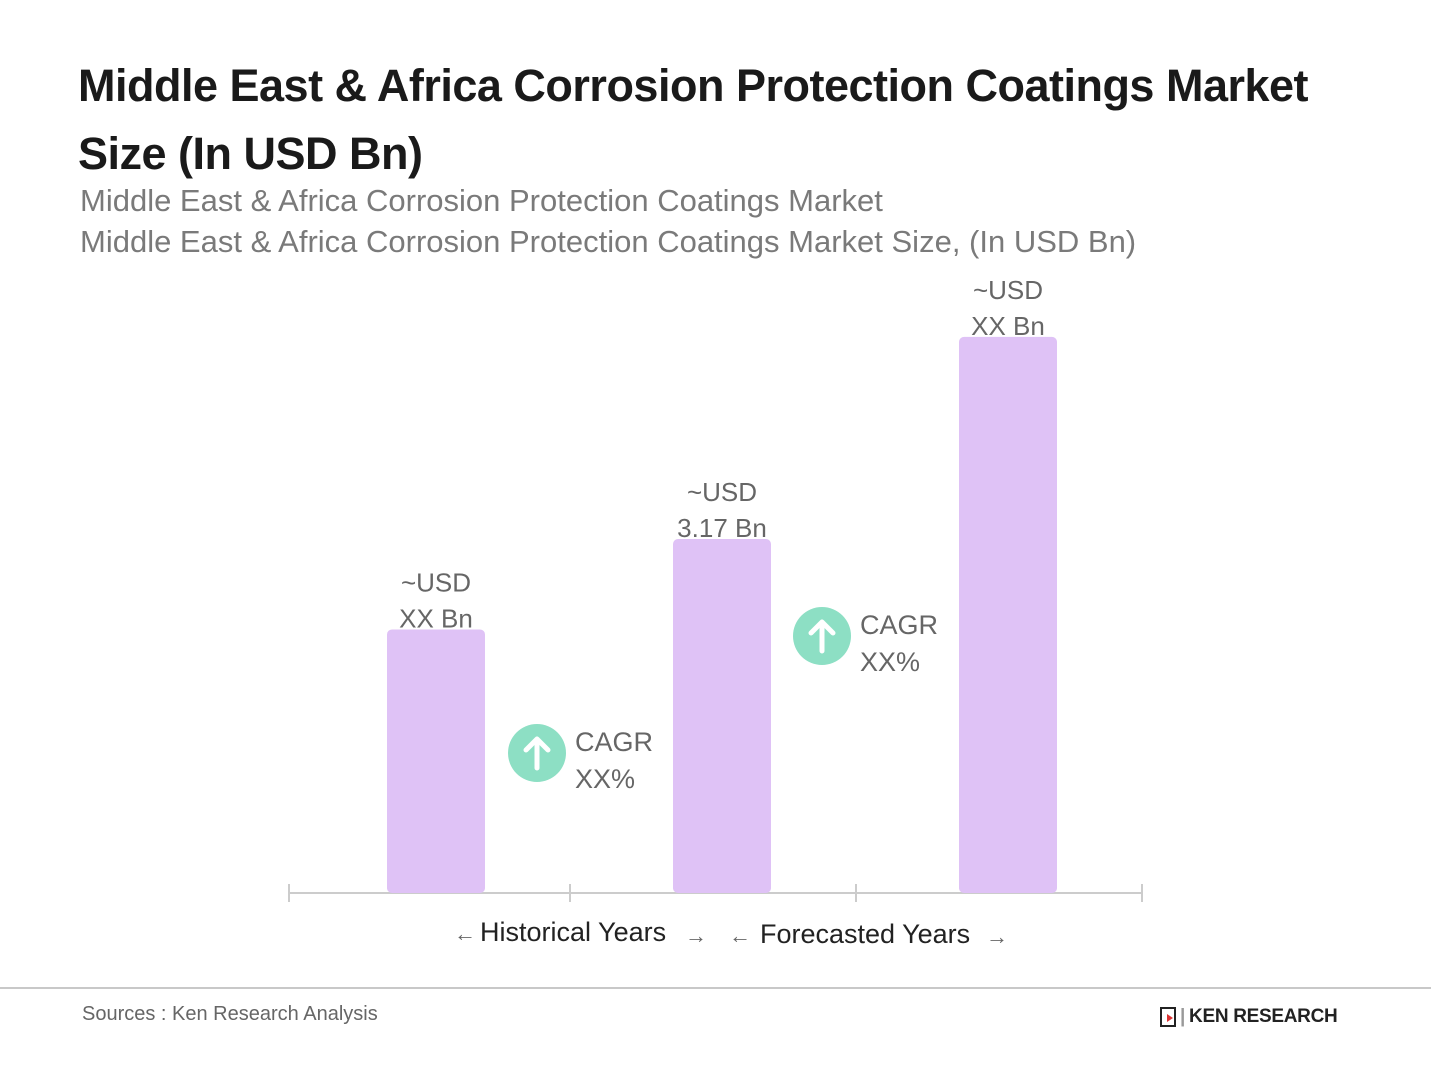 The image size is (1431, 1073). Describe the element at coordinates (573, 932) in the screenshot. I see `historical-years-label: Historical Years` at that location.